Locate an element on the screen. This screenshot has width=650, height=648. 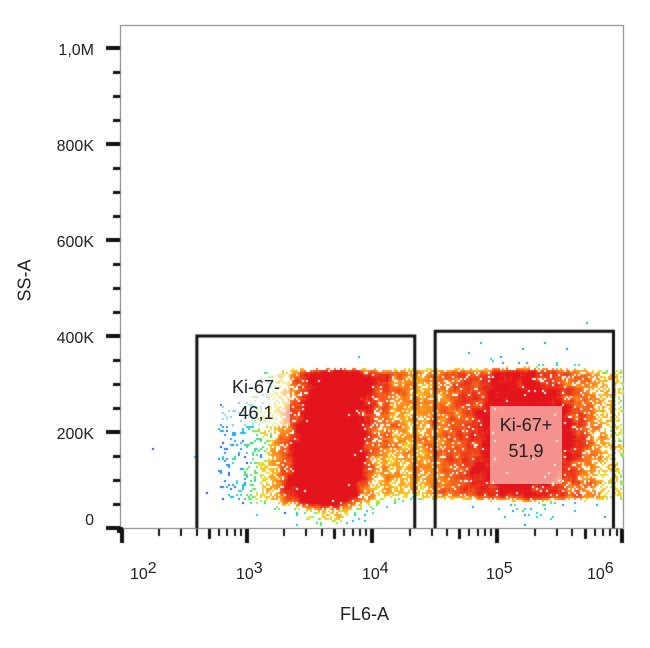
gate-name: Ki-67- is located at coordinates (255, 387).